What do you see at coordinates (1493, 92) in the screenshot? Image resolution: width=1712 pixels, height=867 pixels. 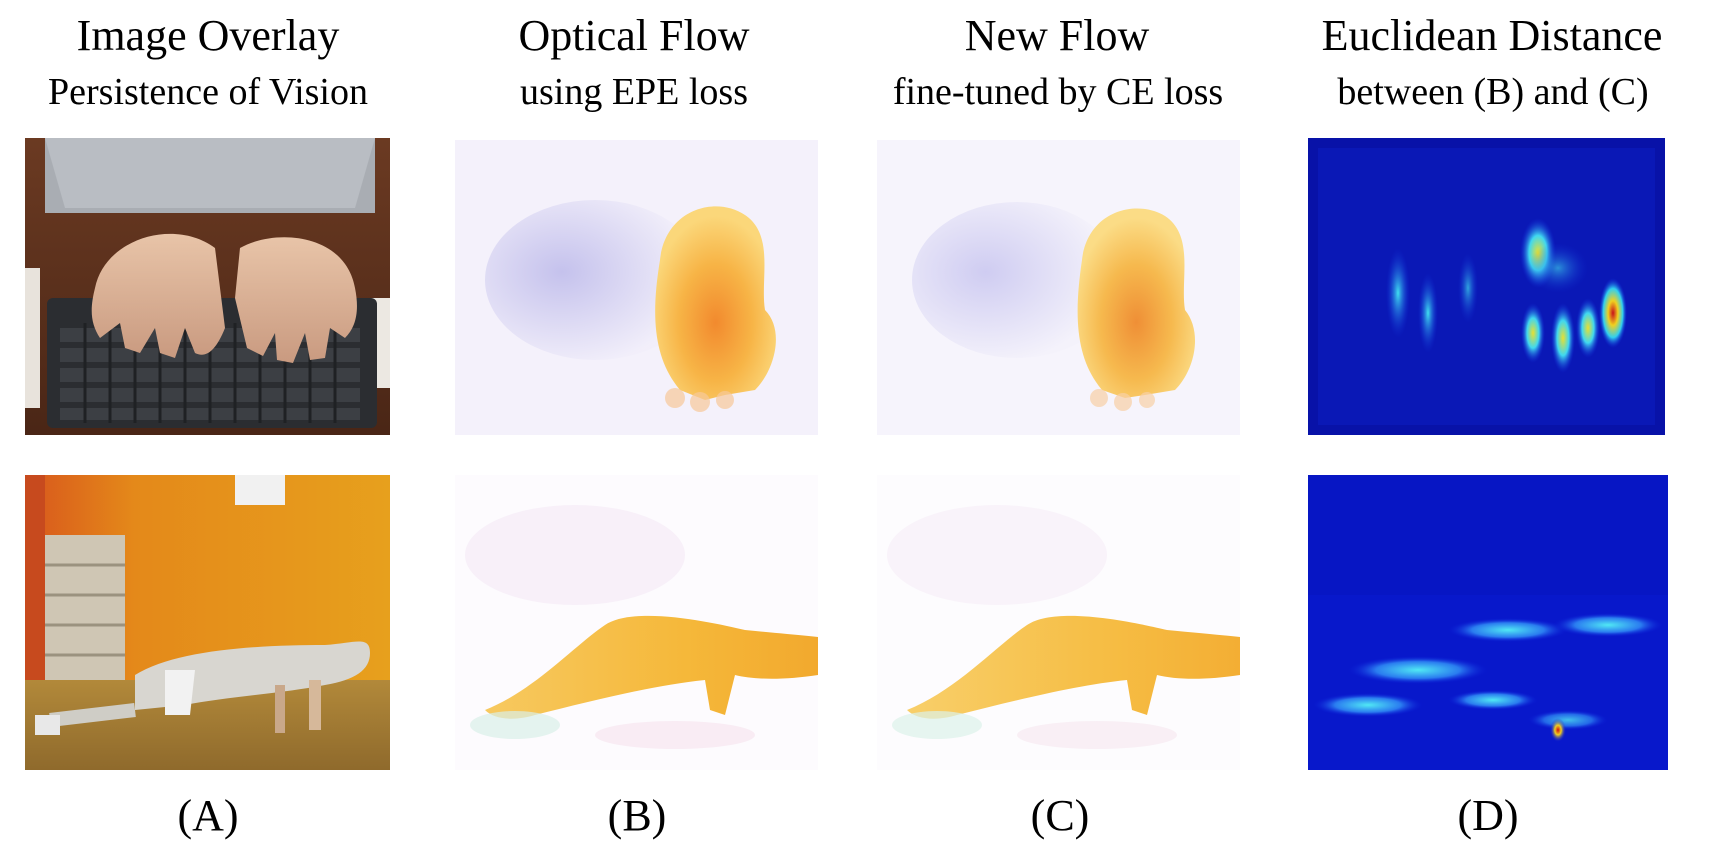 I see `column-d-subtitle: between (B) and (C)` at bounding box center [1493, 92].